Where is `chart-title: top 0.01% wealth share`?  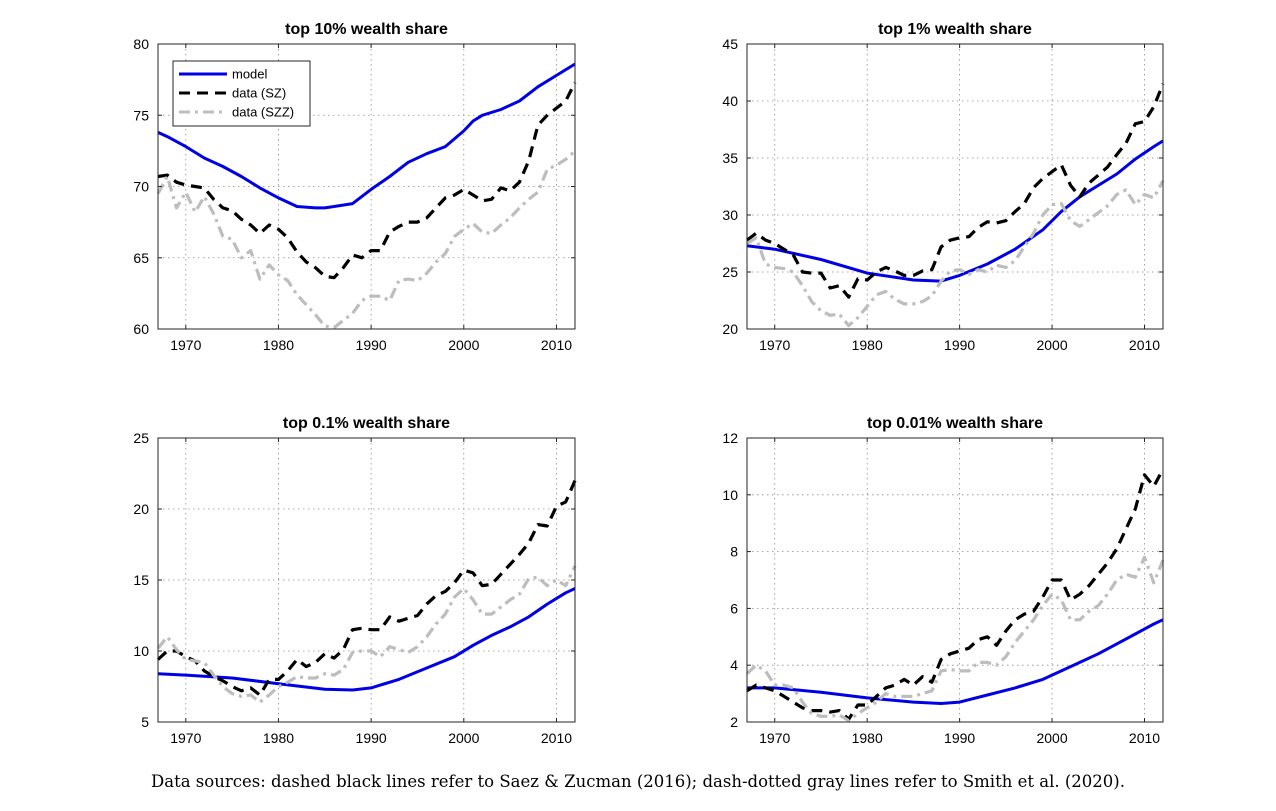
chart-title: top 0.01% wealth share is located at coordinates (955, 423).